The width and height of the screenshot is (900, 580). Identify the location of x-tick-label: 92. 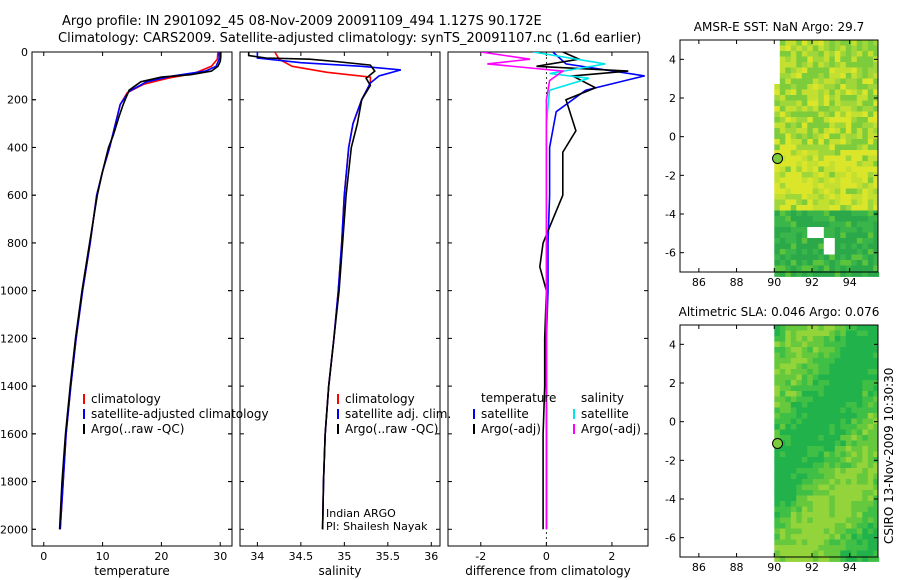
(812, 567).